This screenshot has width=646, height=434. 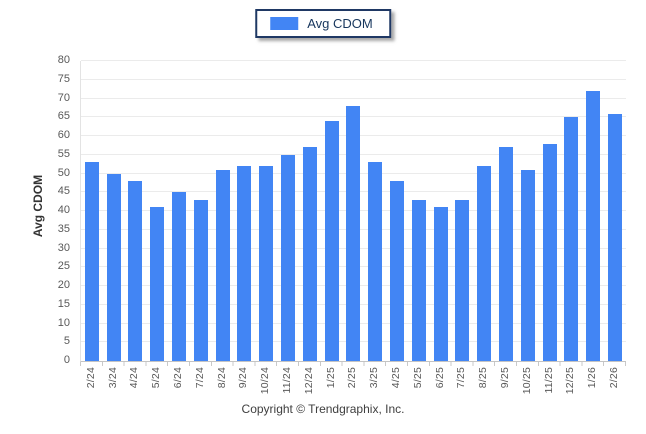 What do you see at coordinates (483, 378) in the screenshot?
I see `x-tick-label: 8/25` at bounding box center [483, 378].